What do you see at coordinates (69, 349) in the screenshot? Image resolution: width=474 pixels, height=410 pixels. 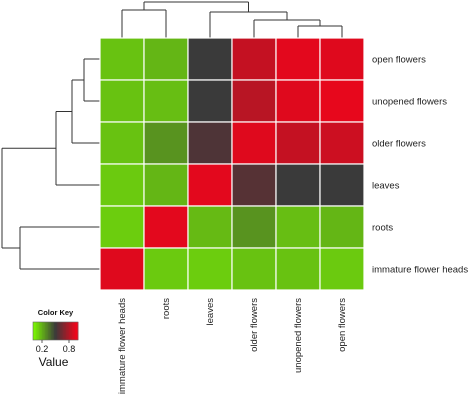 I see `color-key-tick-label: 0.8` at bounding box center [69, 349].